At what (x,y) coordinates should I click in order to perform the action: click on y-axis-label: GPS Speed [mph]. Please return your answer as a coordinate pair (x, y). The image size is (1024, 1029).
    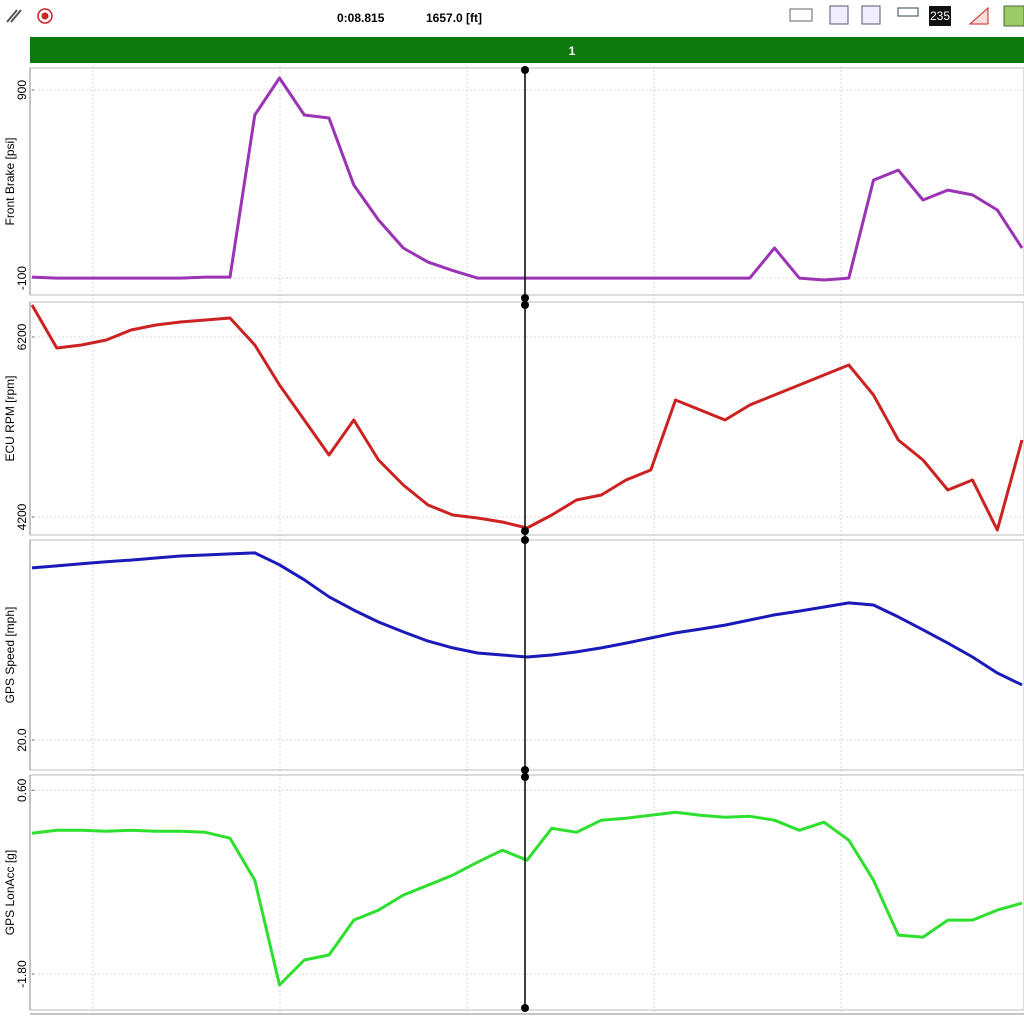
    Looking at the image, I should click on (10, 655).